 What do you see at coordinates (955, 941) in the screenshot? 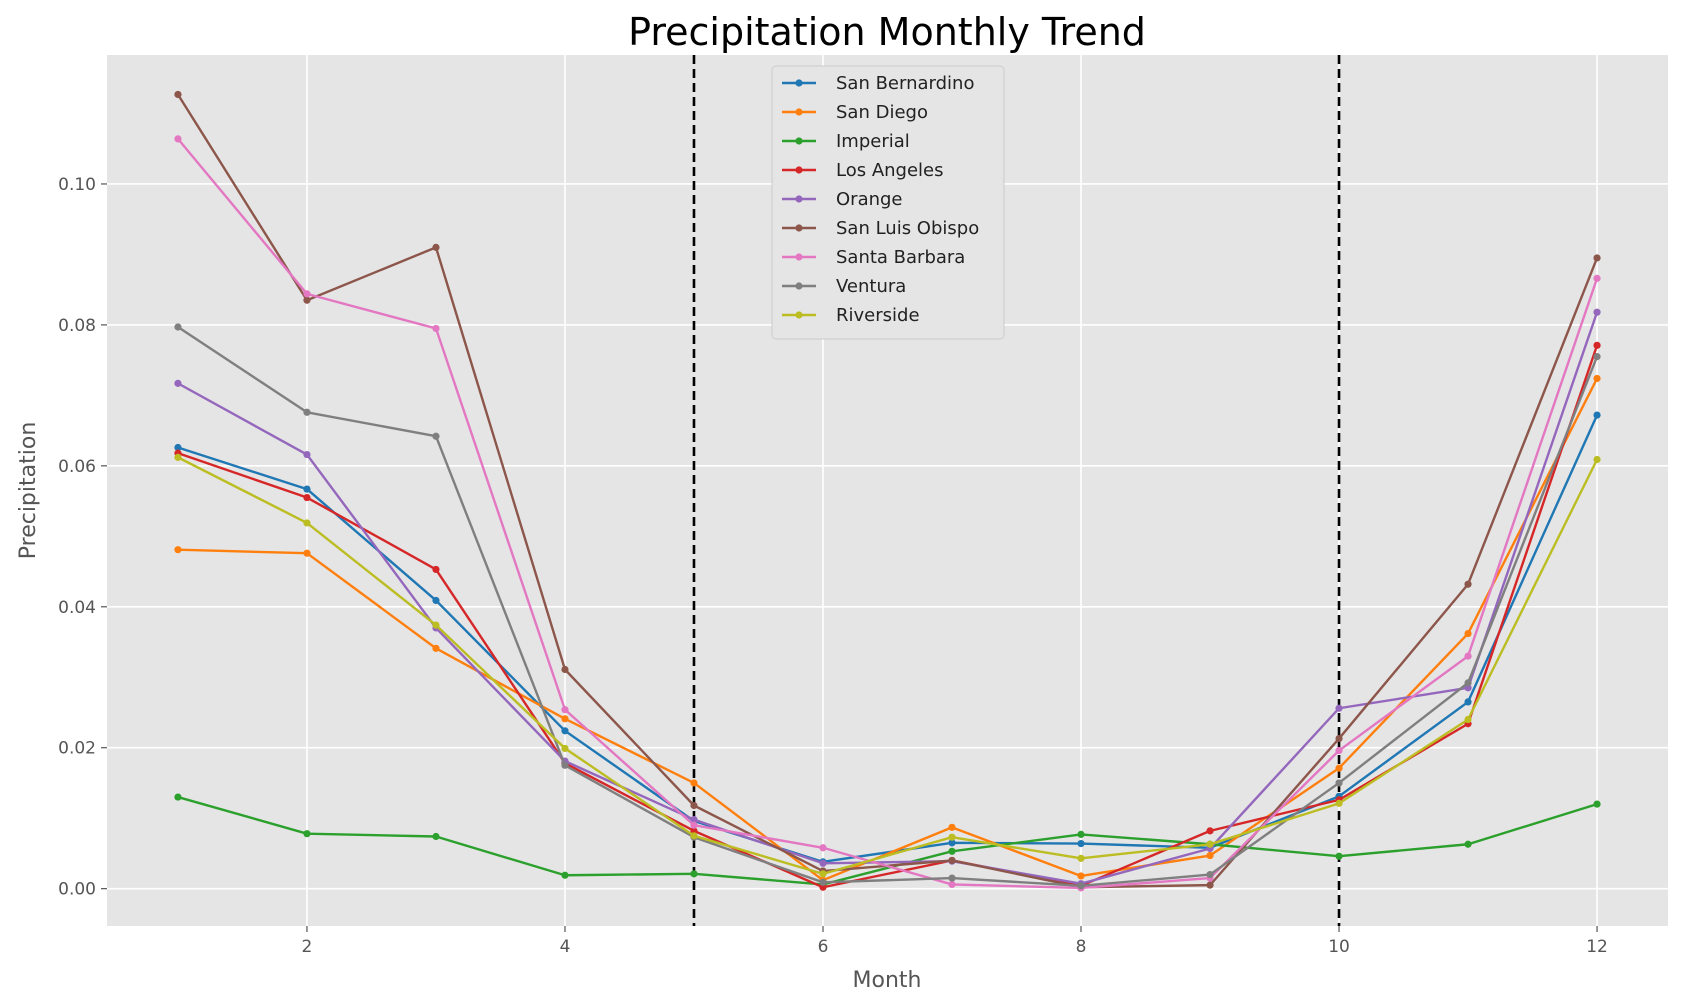
I see `x-axis-ticks: 2 4 6 8 10 12` at bounding box center [955, 941].